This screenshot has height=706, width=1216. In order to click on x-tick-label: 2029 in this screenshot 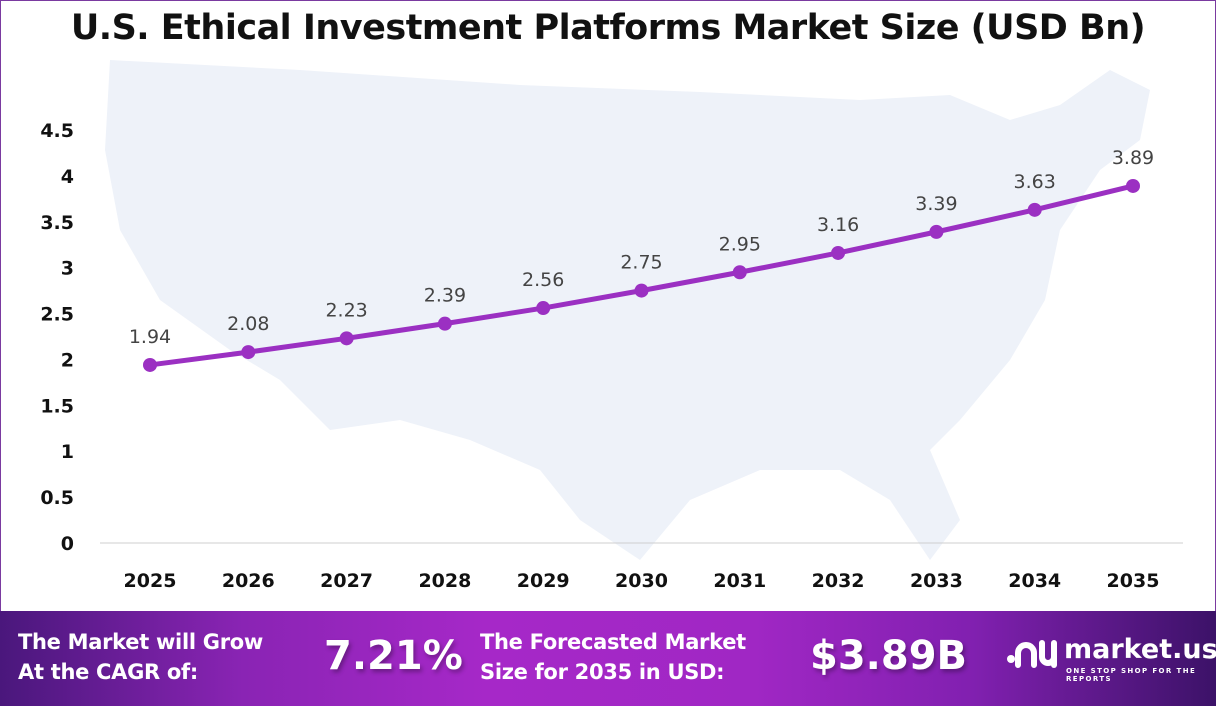, I will do `click(543, 581)`.